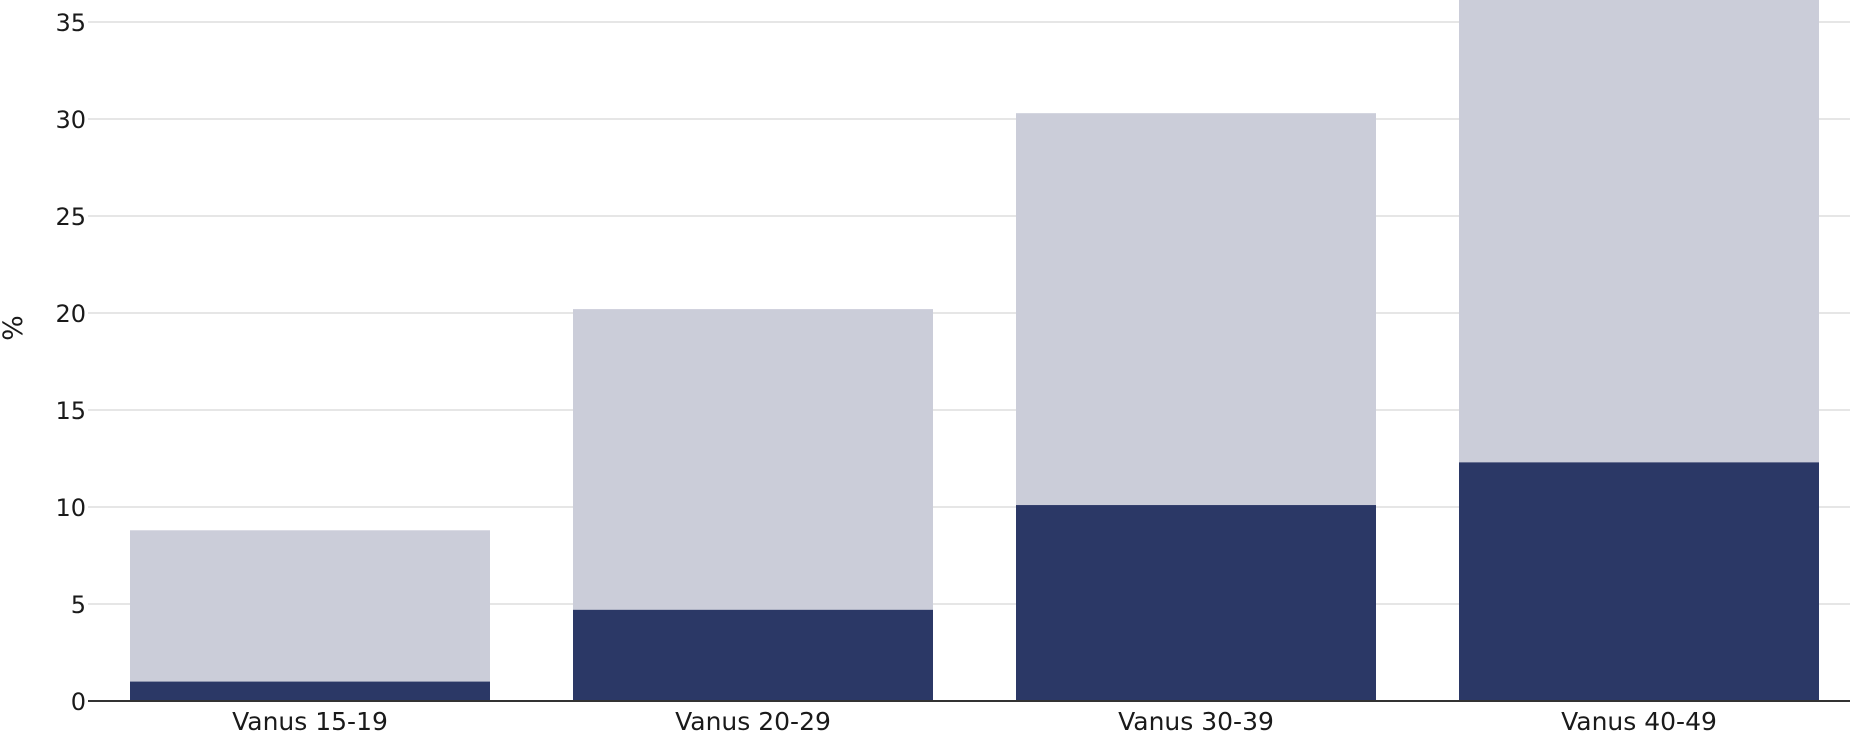  I want to click on y-tick-label-20: 20, so click(70, 314).